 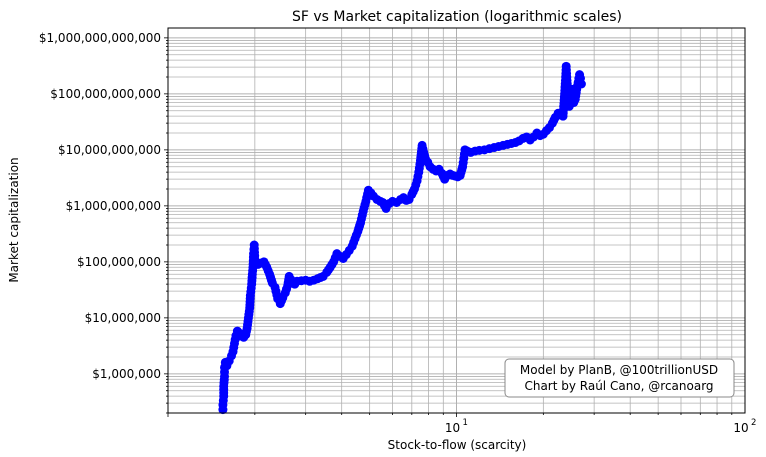 I want to click on y-tick-label: $1,000,000,000,000, so click(x=100, y=38).